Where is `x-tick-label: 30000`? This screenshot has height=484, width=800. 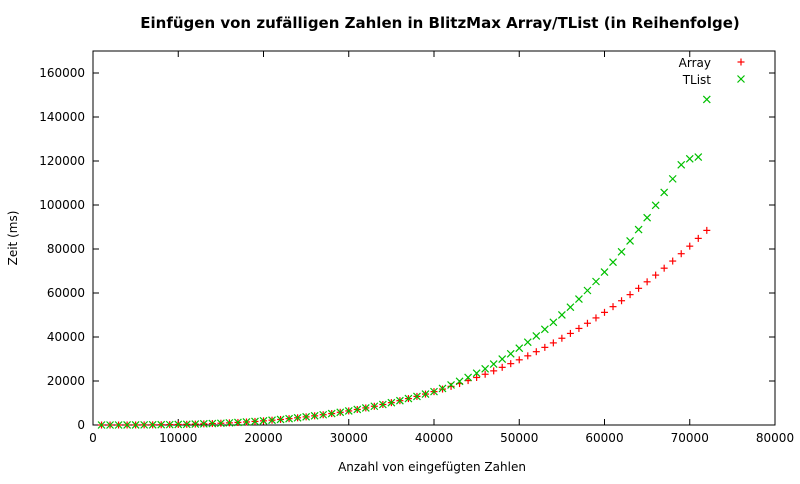 x-tick-label: 30000 is located at coordinates (349, 438).